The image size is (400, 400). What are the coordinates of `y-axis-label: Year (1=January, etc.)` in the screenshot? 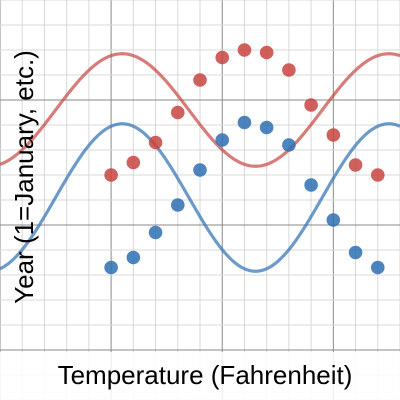 It's located at (24, 177).